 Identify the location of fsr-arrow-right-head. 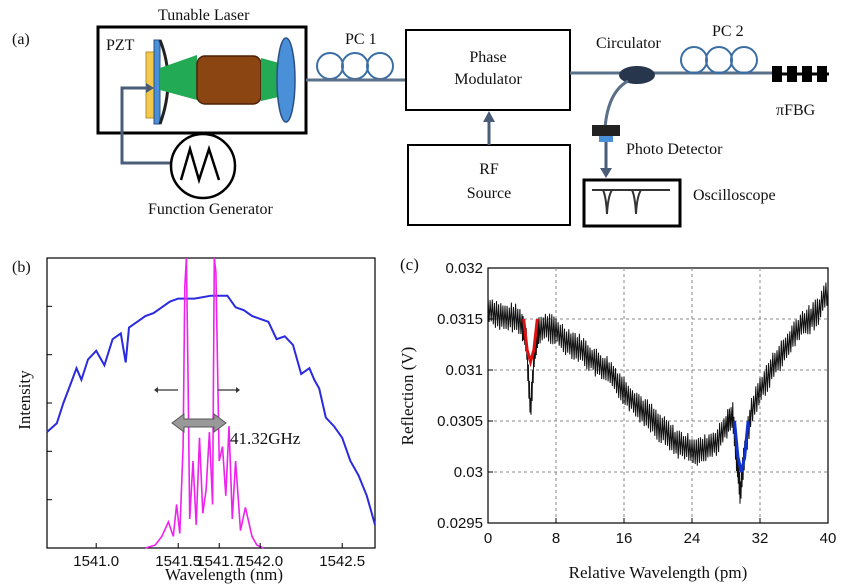
(238, 390).